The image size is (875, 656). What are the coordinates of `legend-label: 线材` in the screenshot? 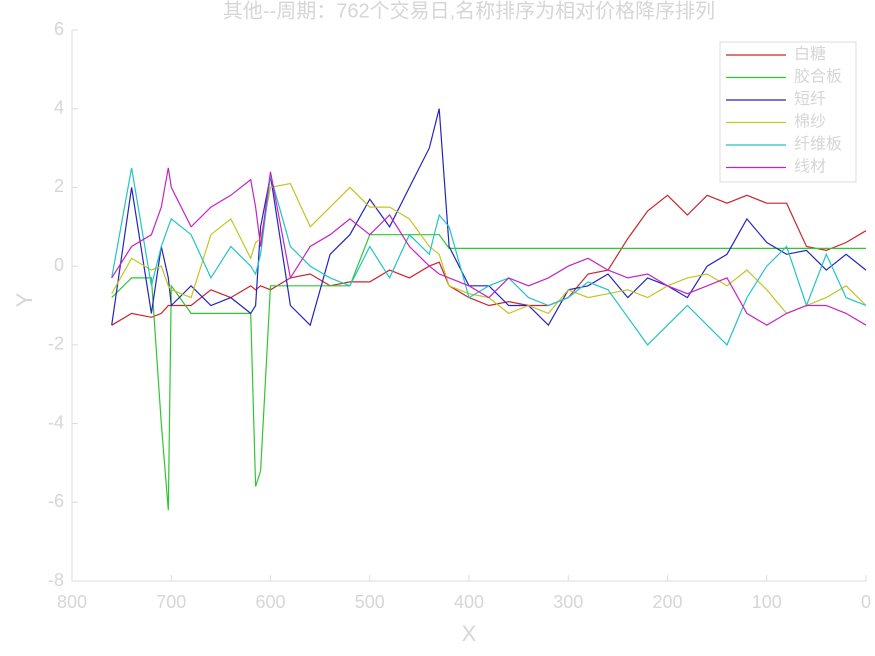 It's located at (810, 167).